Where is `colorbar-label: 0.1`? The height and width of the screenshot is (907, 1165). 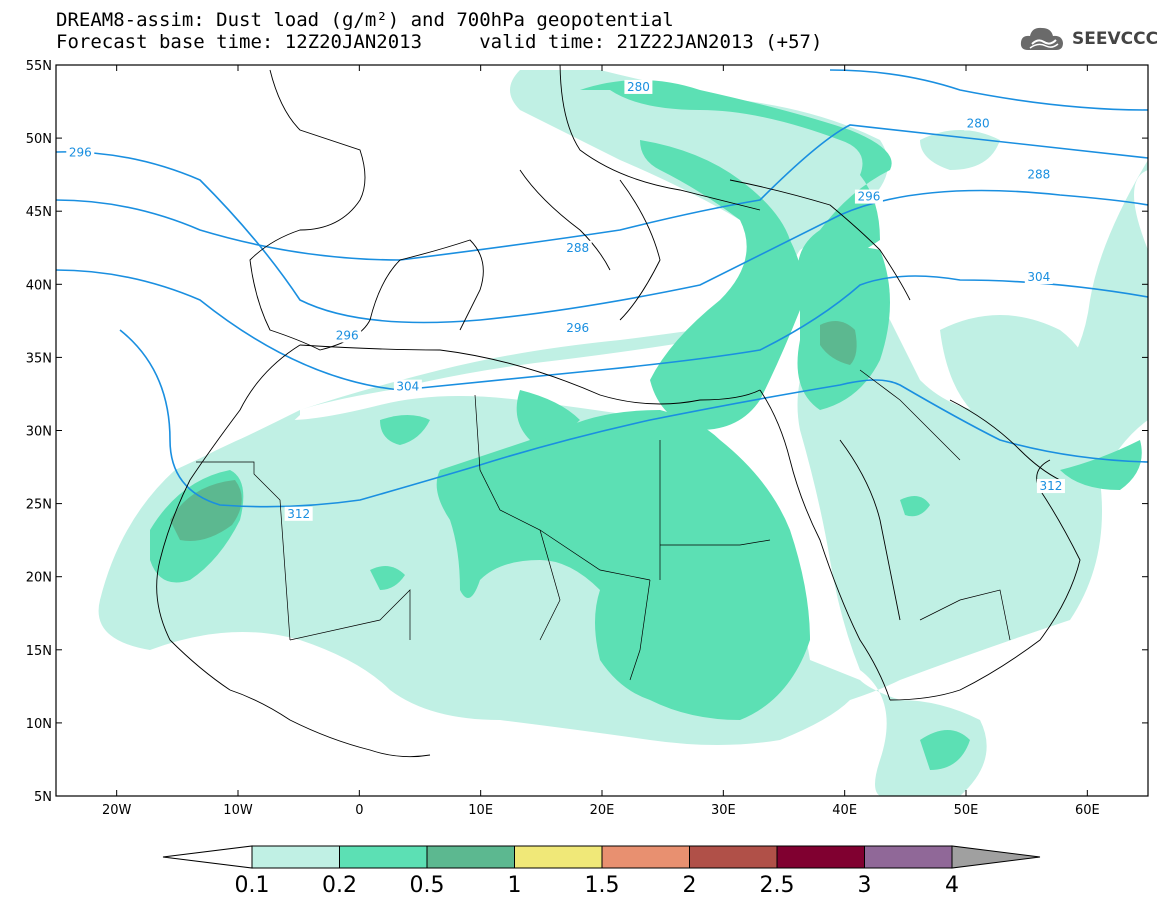
colorbar-label: 0.1 is located at coordinates (252, 885).